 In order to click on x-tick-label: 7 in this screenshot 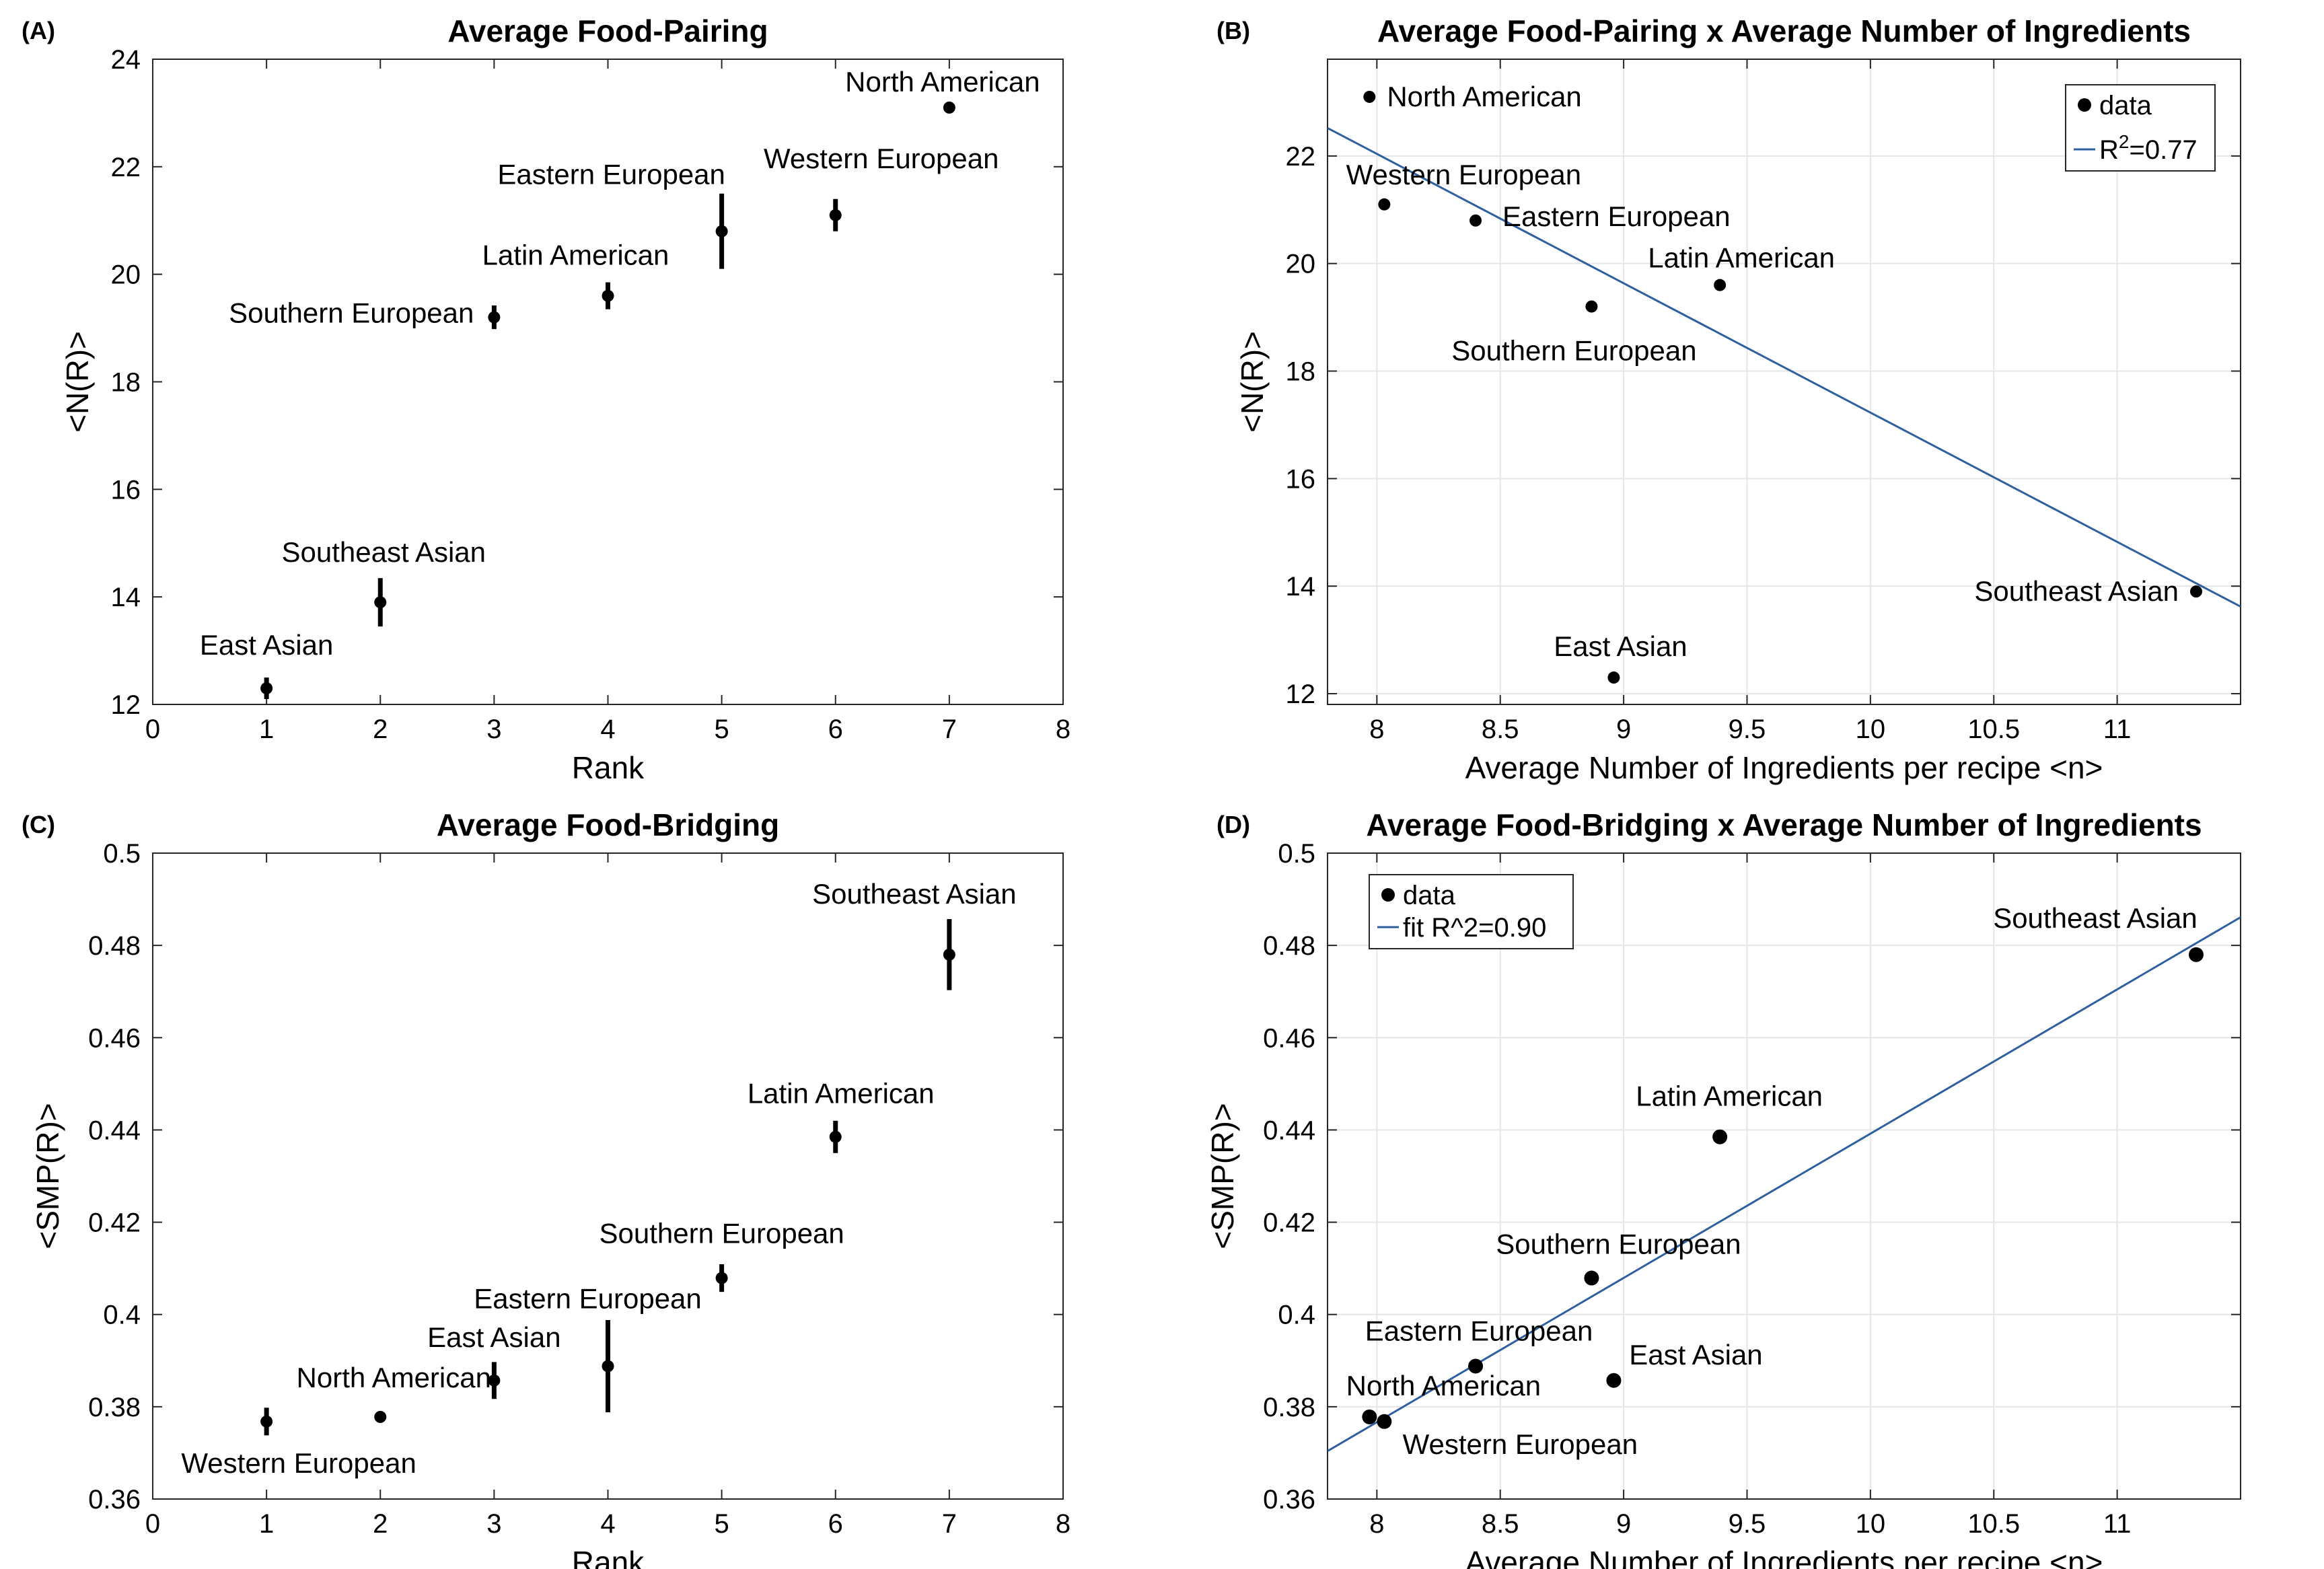, I will do `click(950, 1524)`.